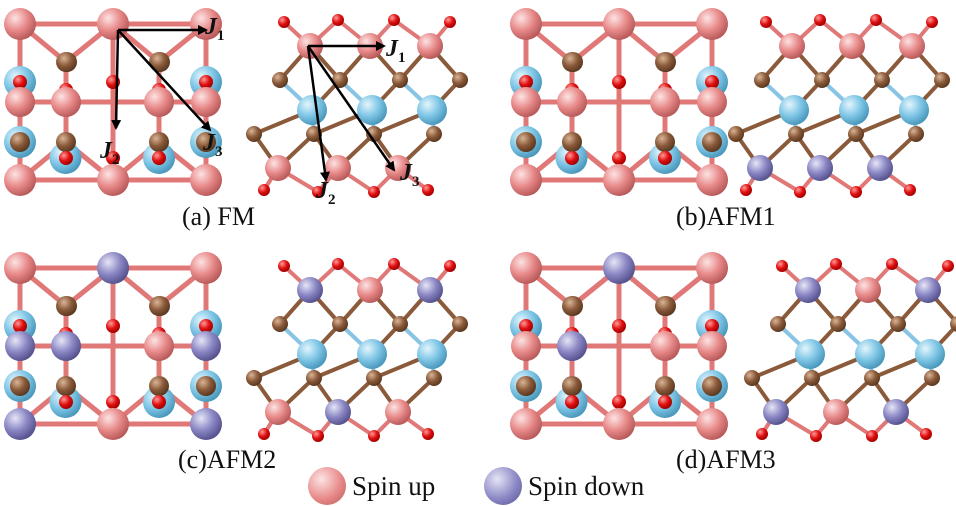  I want to click on j1-label-top: J1, so click(215, 29).